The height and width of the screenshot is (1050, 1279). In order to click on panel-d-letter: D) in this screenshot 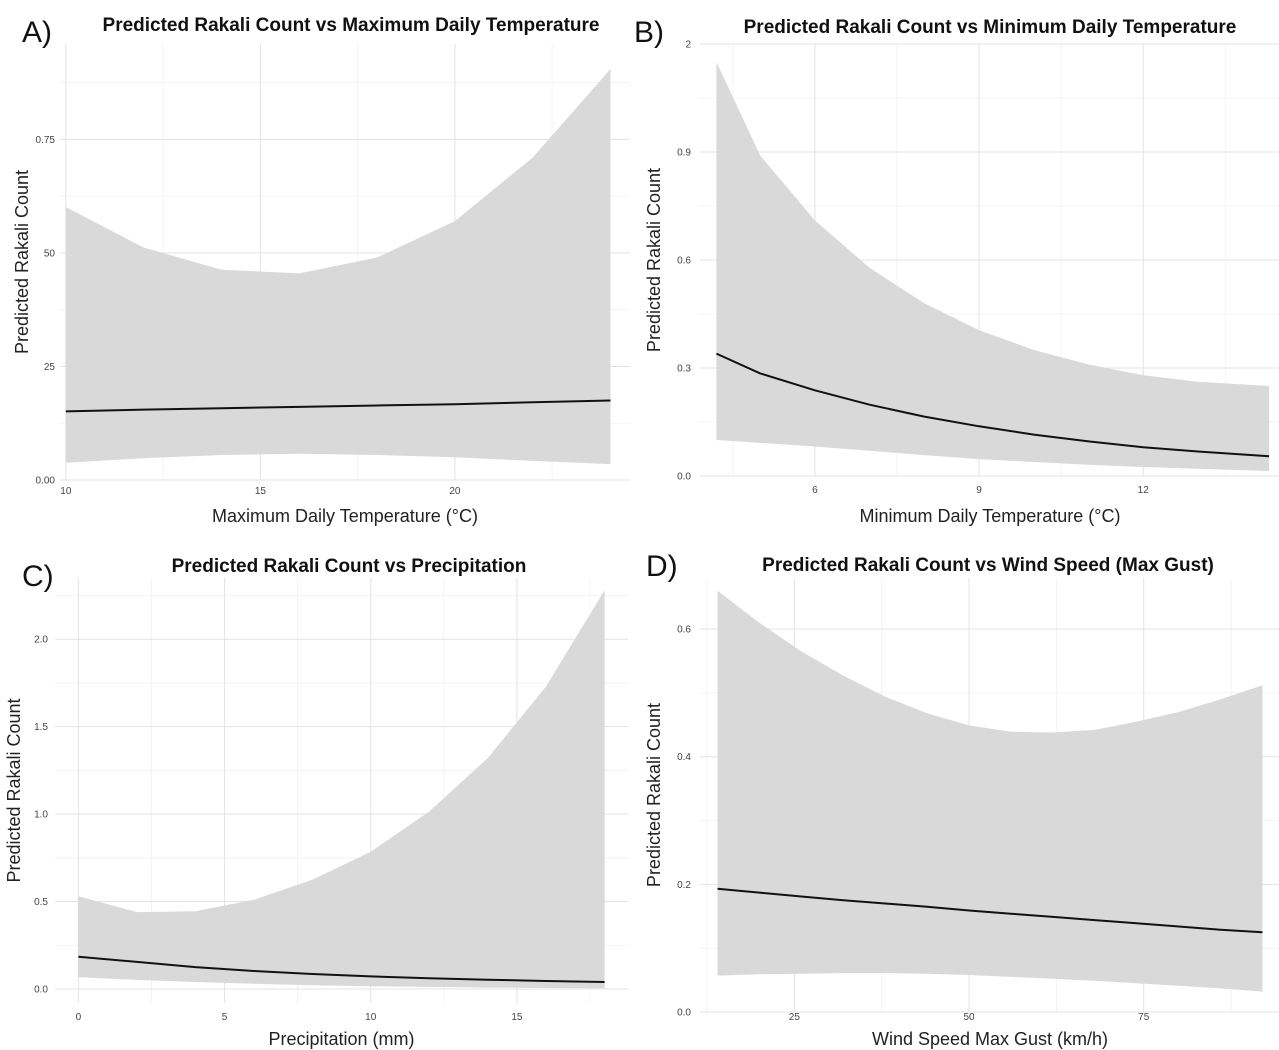, I will do `click(662, 566)`.